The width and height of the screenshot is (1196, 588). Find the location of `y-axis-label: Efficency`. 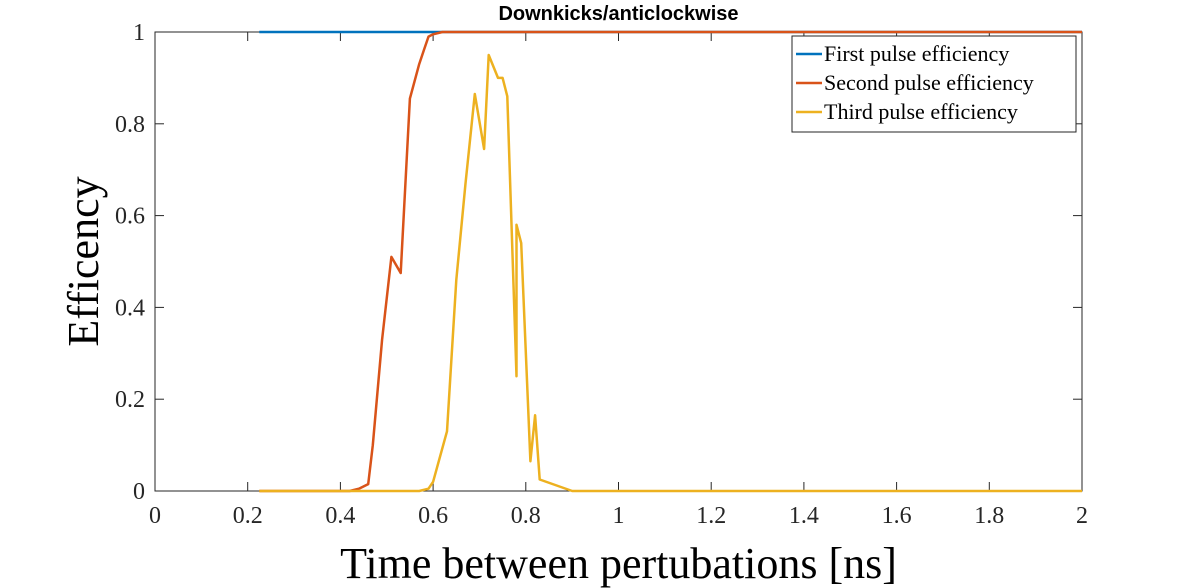

y-axis-label: Efficency is located at coordinates (83, 261).